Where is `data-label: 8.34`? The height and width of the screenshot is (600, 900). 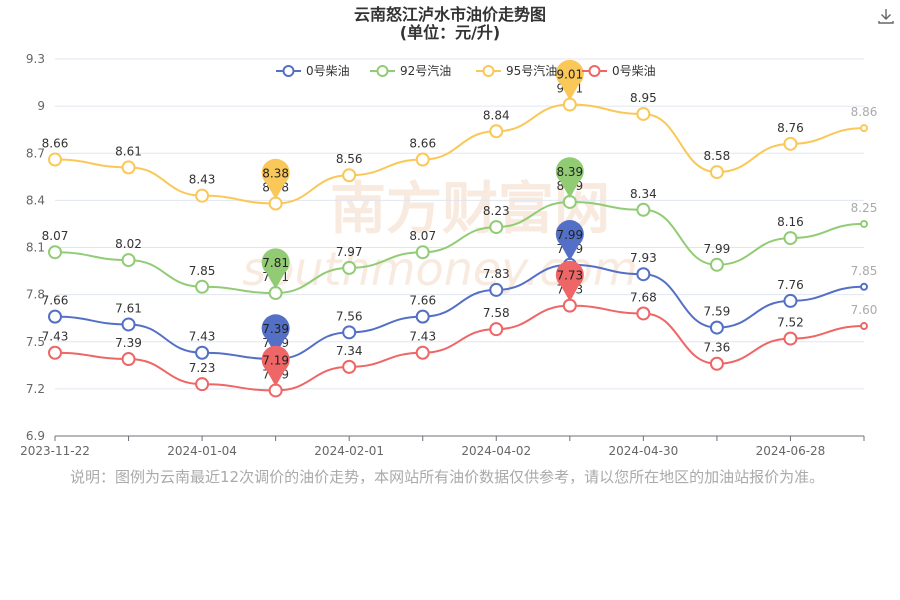
data-label: 8.34 is located at coordinates (643, 194).